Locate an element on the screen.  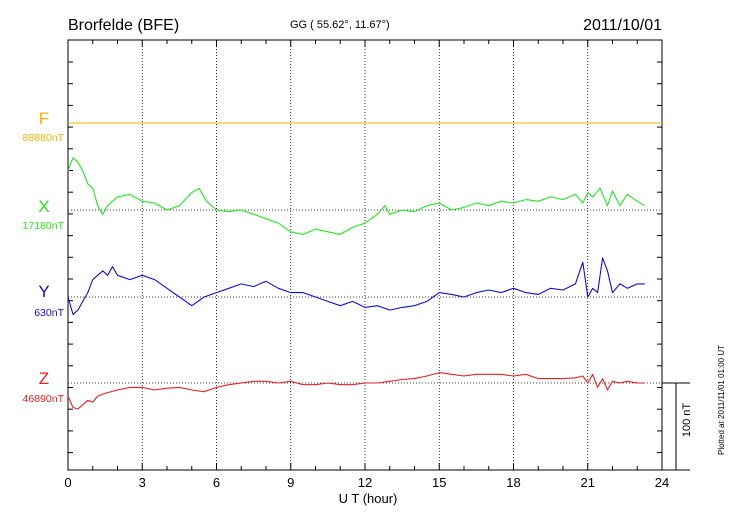
series-X-line is located at coordinates (356, 196).